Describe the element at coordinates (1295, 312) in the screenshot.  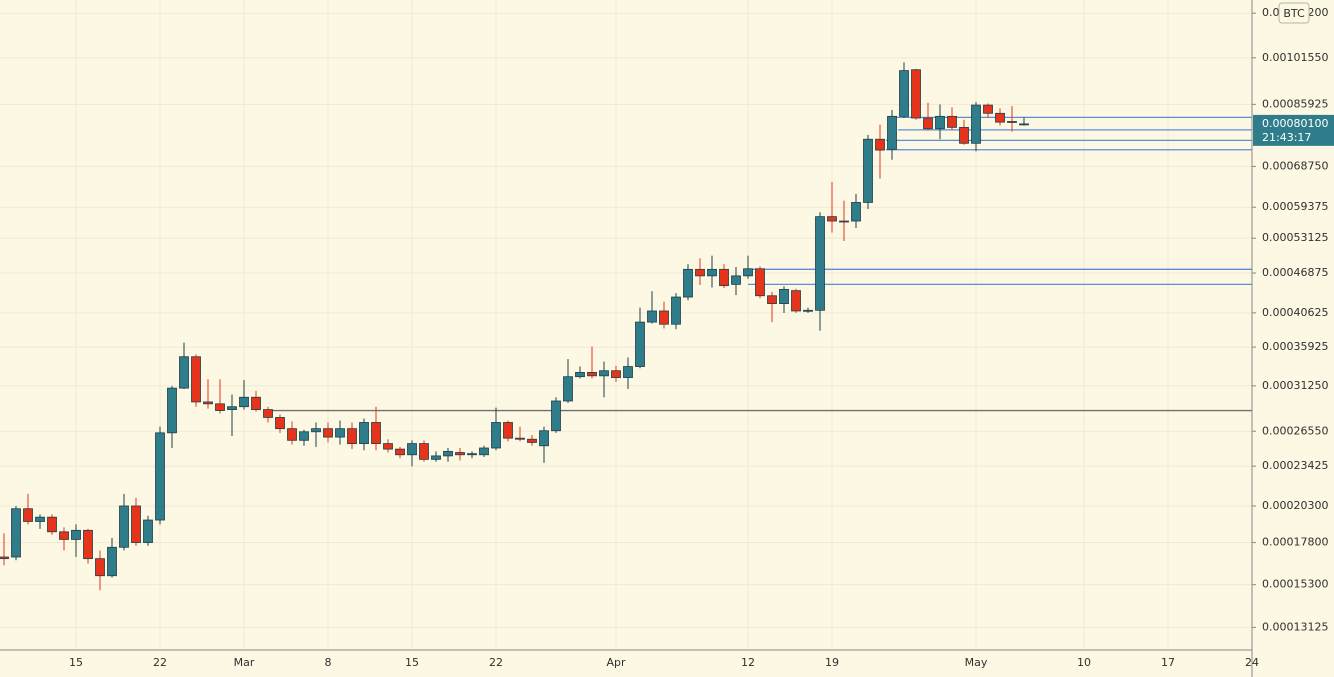
I see `y-tick-label: 0.00040625` at that location.